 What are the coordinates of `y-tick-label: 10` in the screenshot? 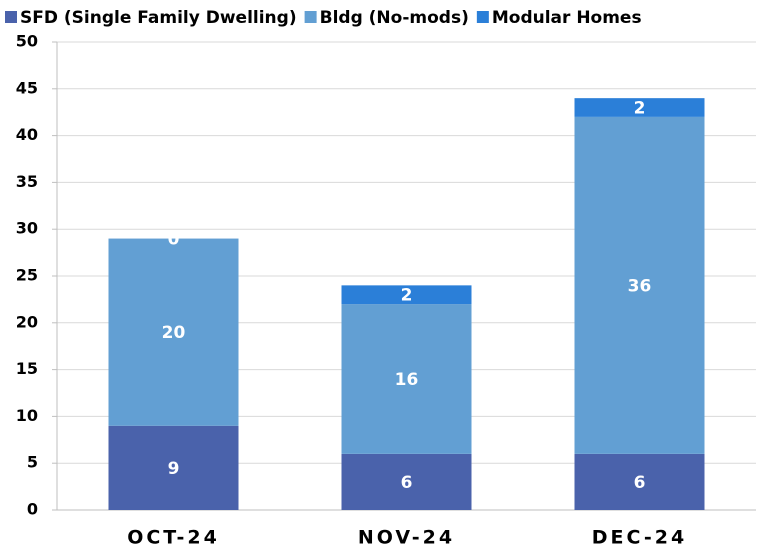 It's located at (27, 415).